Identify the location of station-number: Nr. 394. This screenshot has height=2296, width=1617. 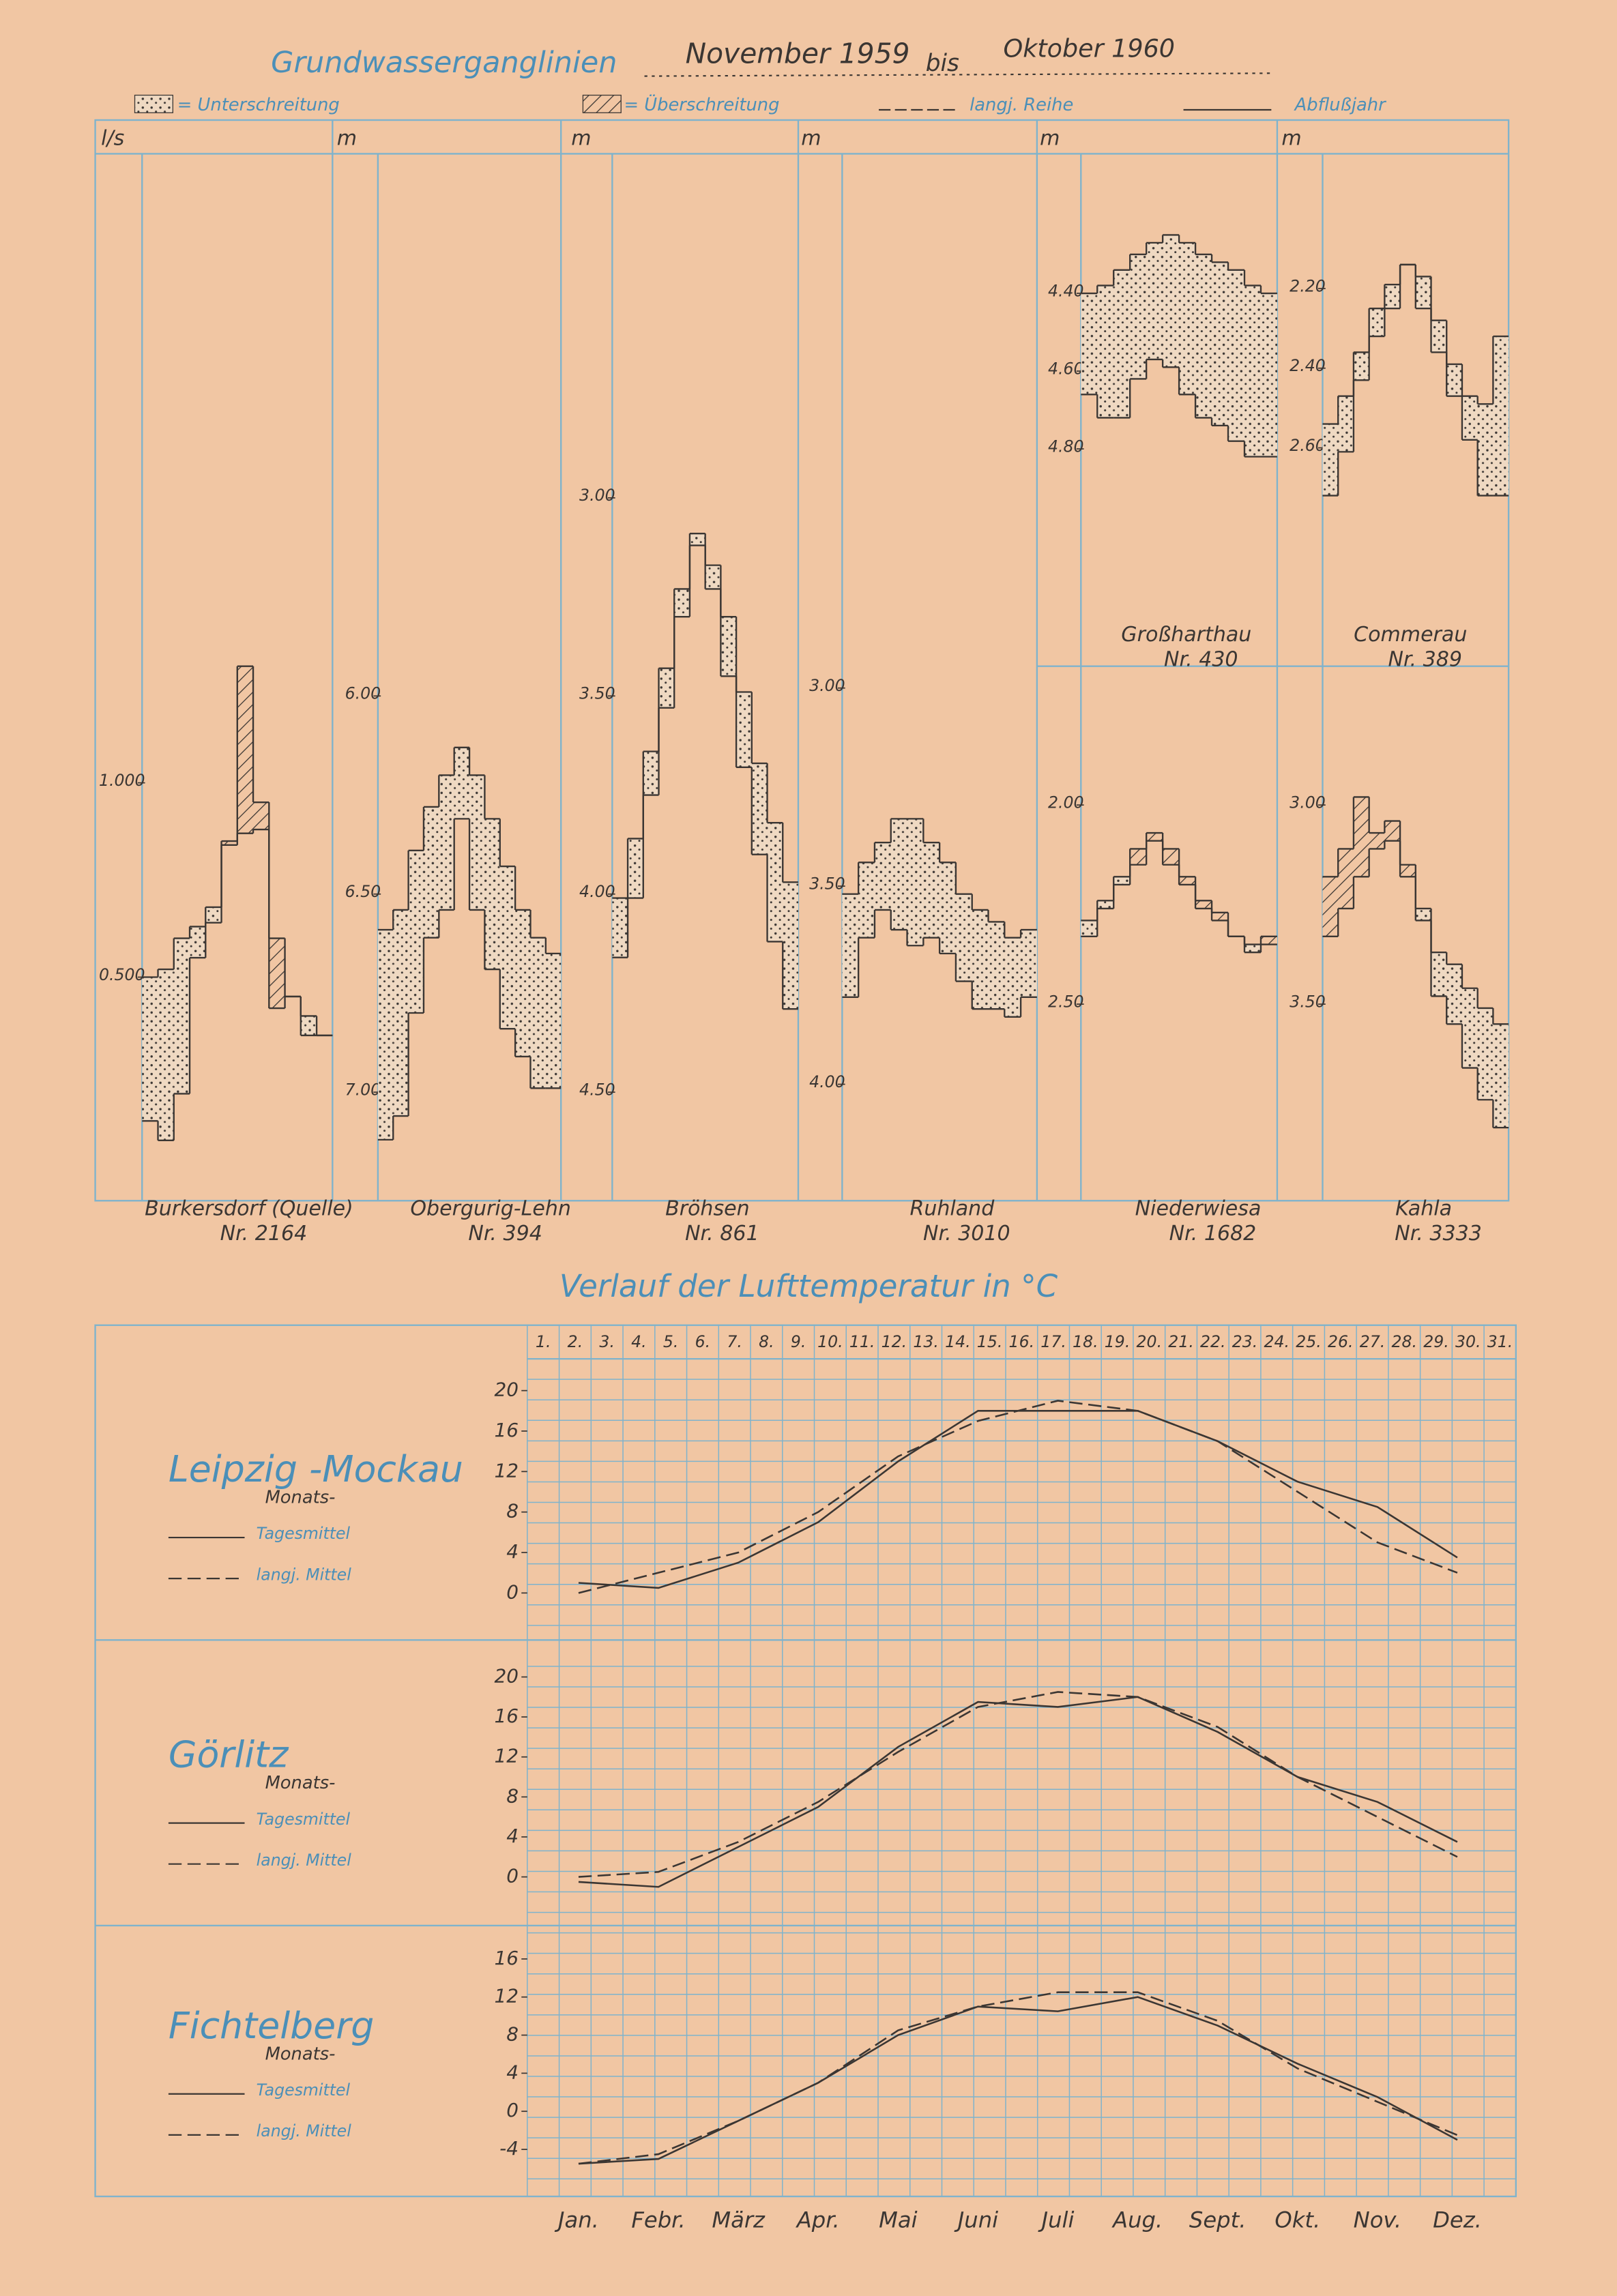
(505, 1234).